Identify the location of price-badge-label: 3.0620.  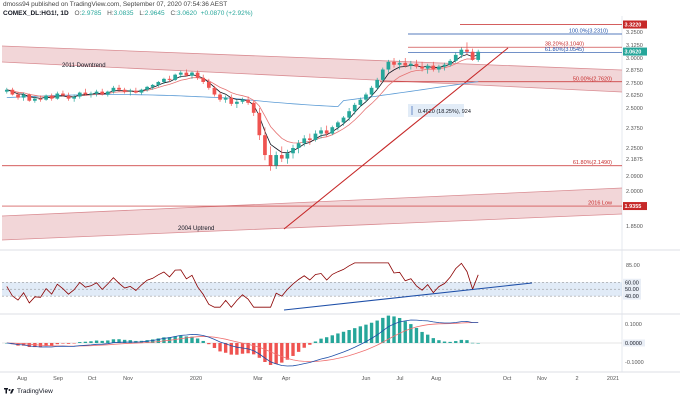
(633, 53).